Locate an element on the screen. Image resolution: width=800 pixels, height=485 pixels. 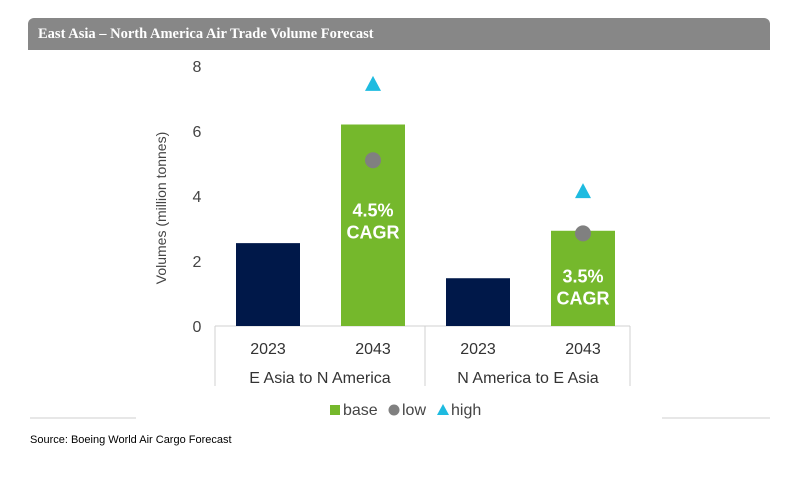
y-tick-label-6: 6 is located at coordinates (197, 132).